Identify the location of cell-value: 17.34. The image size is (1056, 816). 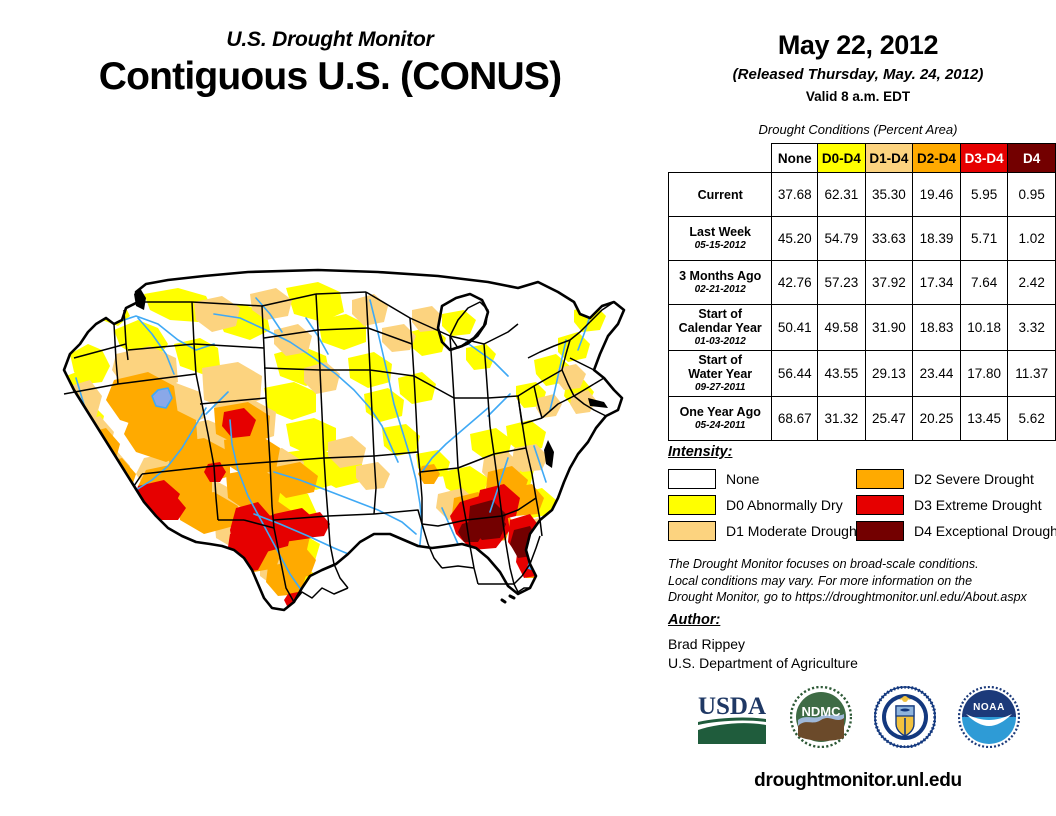
(936, 282).